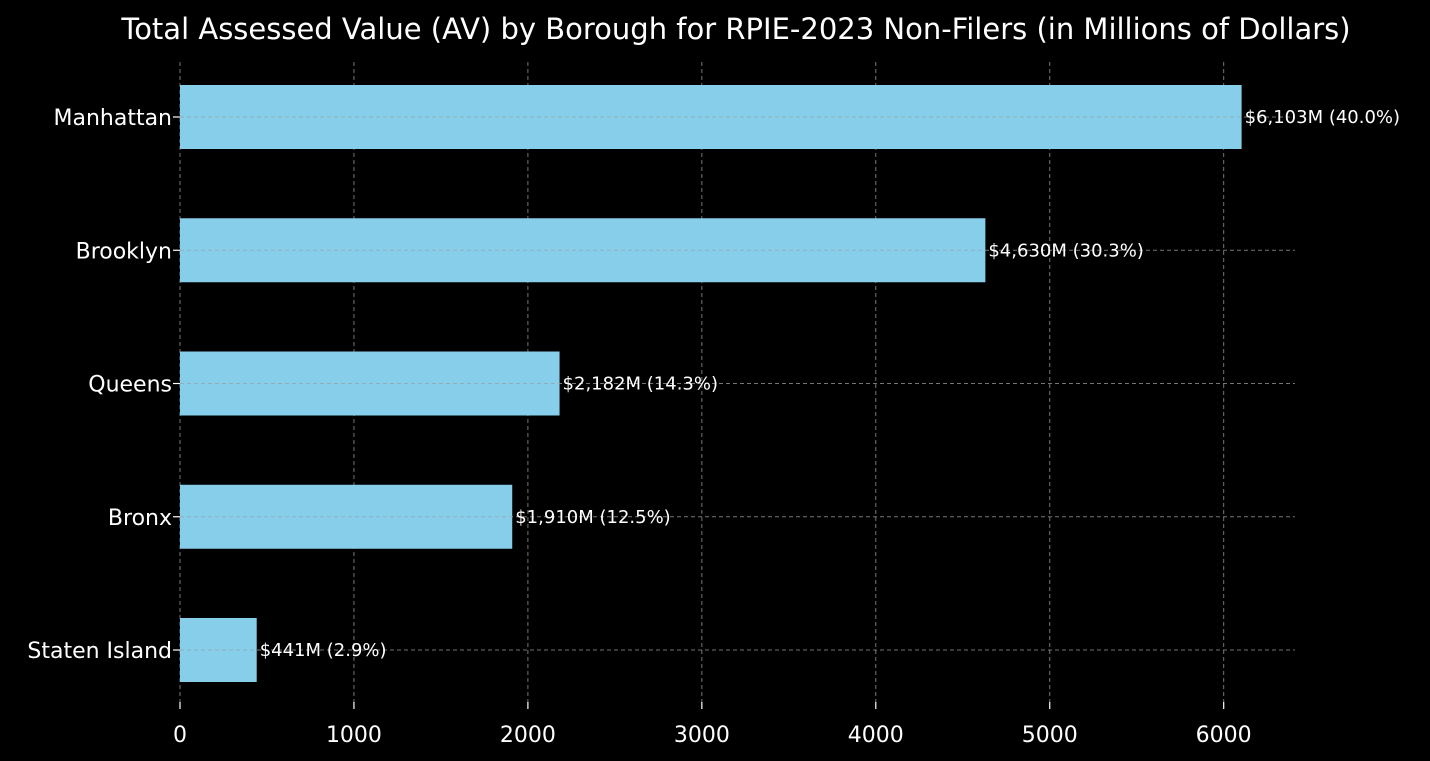 The width and height of the screenshot is (1430, 761). What do you see at coordinates (112, 118) in the screenshot?
I see `category-label: Manhattan` at bounding box center [112, 118].